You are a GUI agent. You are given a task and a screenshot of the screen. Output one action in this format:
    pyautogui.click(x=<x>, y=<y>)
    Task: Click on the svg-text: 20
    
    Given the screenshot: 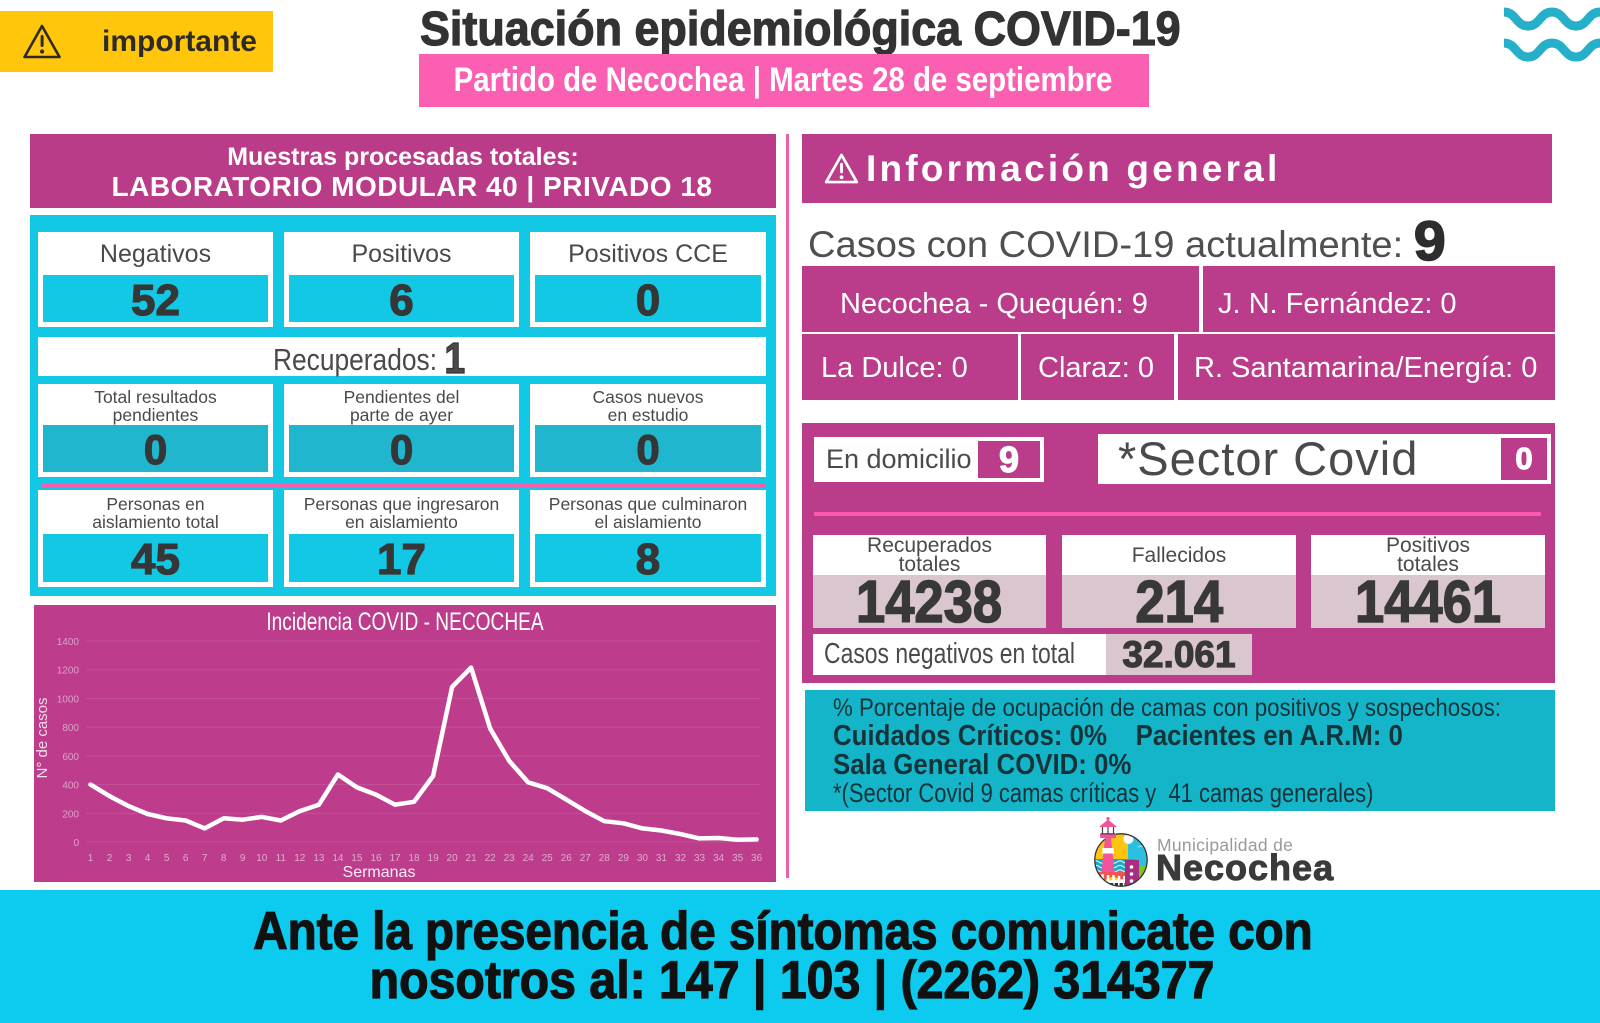 What is the action you would take?
    pyautogui.click(x=453, y=858)
    